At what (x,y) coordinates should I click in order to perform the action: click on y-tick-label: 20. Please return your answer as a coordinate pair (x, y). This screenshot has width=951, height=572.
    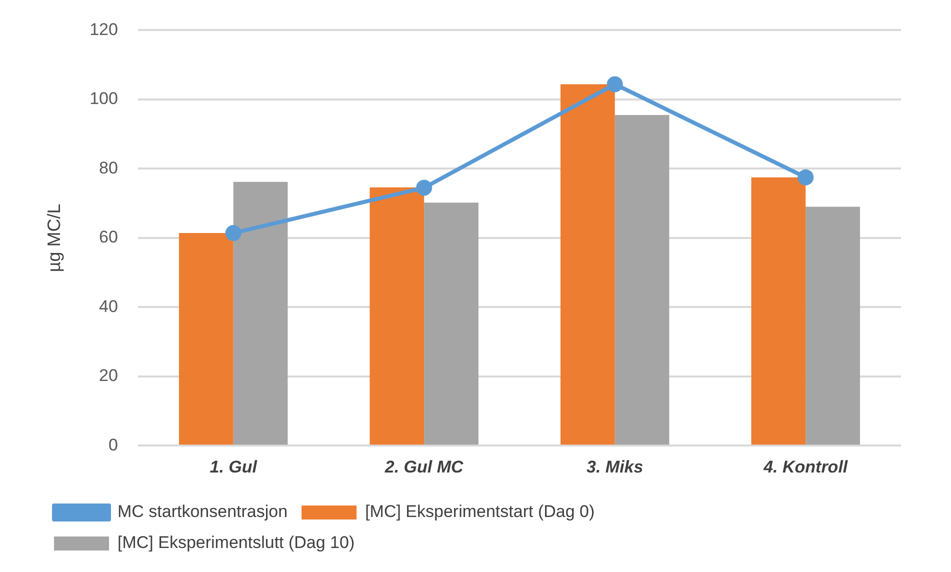
    Looking at the image, I should click on (108, 376).